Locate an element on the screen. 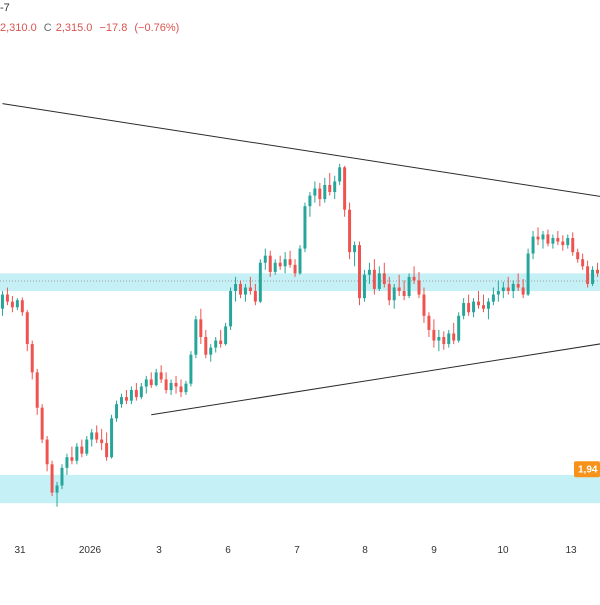  measure-tool: 1,94 is located at coordinates (587, 481).